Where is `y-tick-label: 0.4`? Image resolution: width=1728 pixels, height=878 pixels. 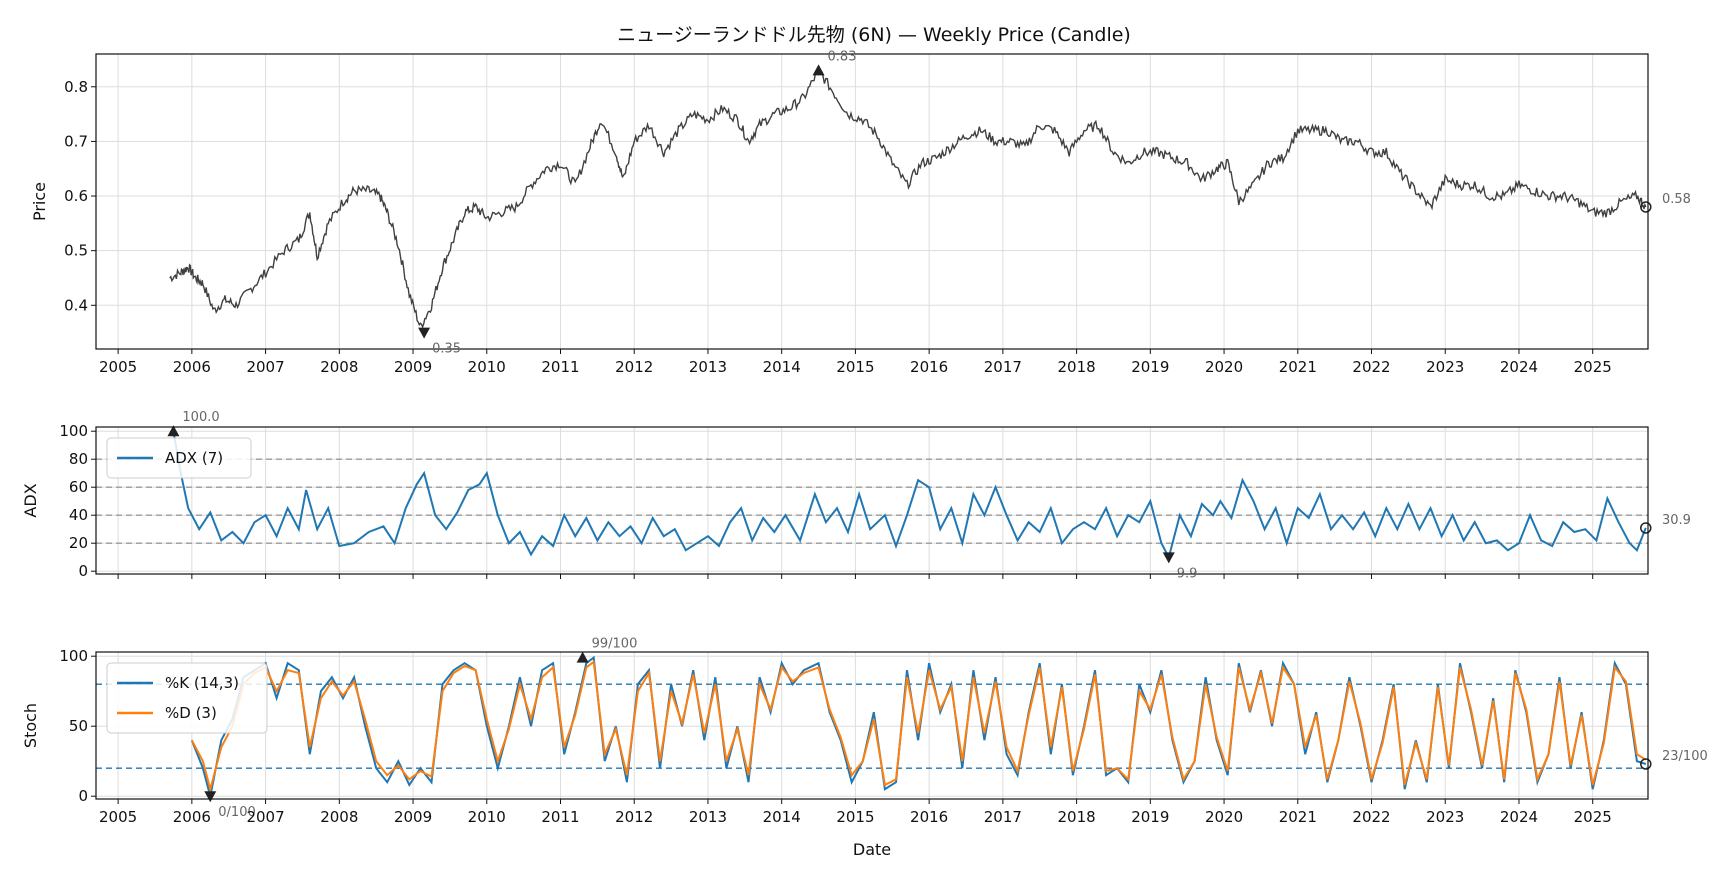
y-tick-label: 0.4 is located at coordinates (76, 305).